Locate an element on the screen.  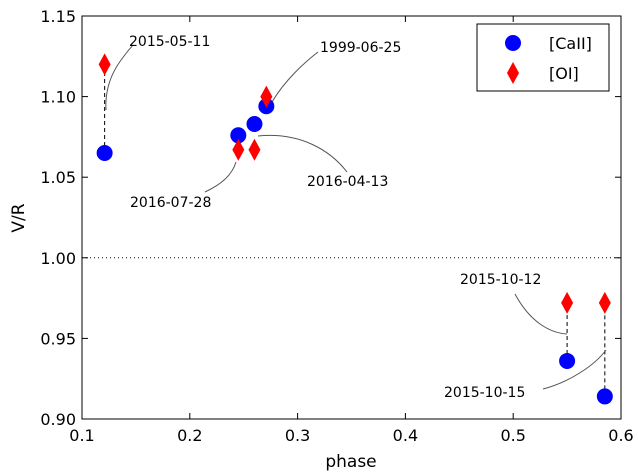
annotation-label: 2015-10-15 is located at coordinates (484, 393).